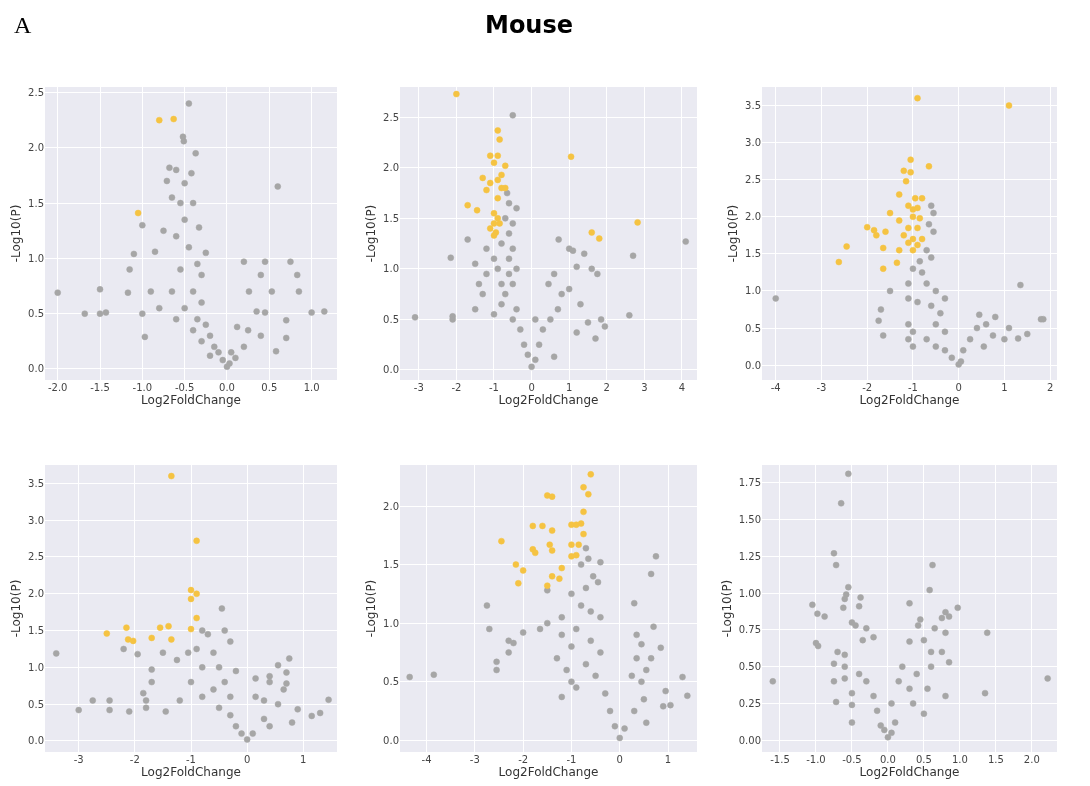 This screenshot has height=786, width=1090. I want to click on x-tick-label: 1.5, so click(995, 759).